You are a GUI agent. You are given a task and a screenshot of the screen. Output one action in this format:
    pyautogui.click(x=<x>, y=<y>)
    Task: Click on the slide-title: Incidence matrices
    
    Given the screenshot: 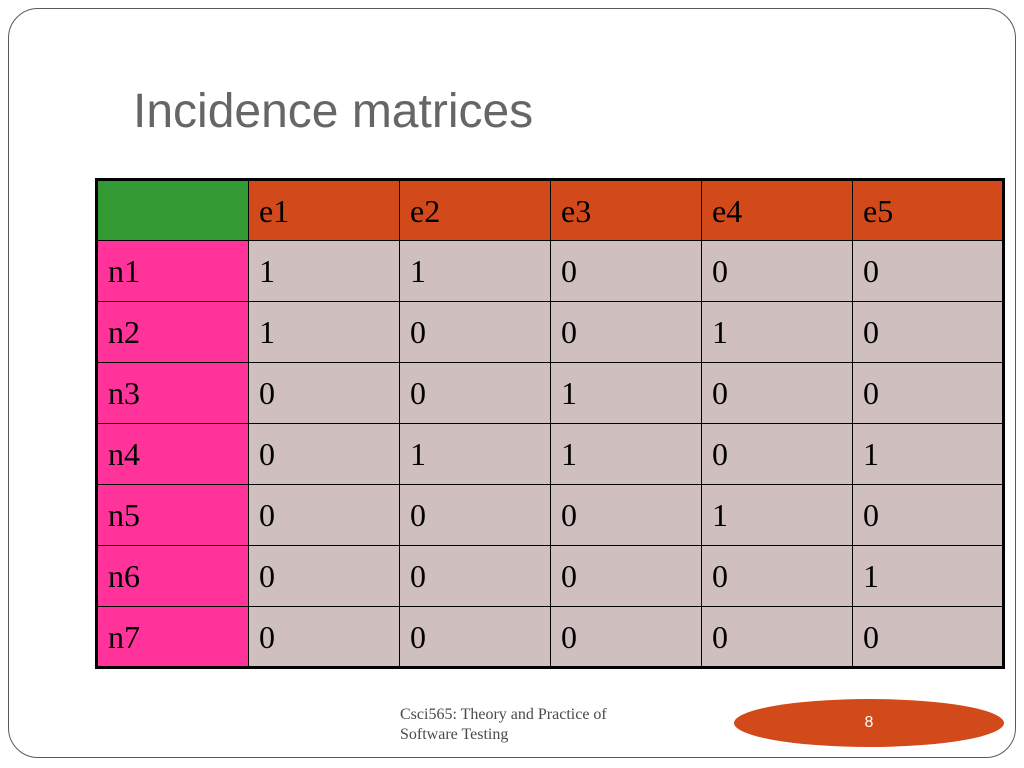 What is the action you would take?
    pyautogui.click(x=333, y=111)
    